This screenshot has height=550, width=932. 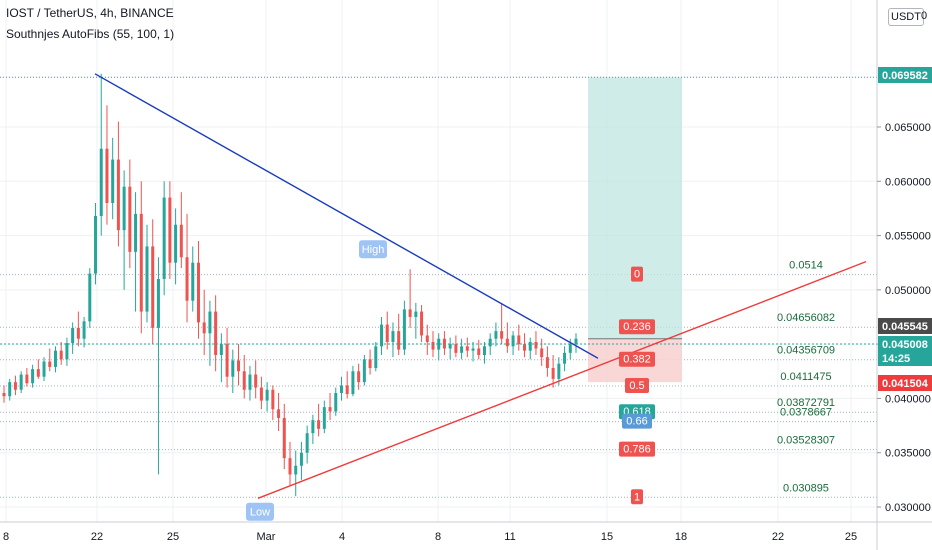 What do you see at coordinates (90, 13) in the screenshot?
I see `symbol-title: IOST / TetherUS, 4h, BINANCE` at bounding box center [90, 13].